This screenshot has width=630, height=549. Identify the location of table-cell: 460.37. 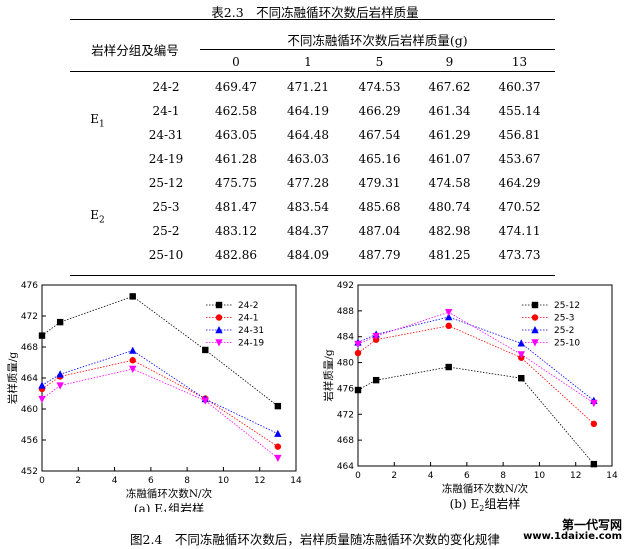
(519, 87).